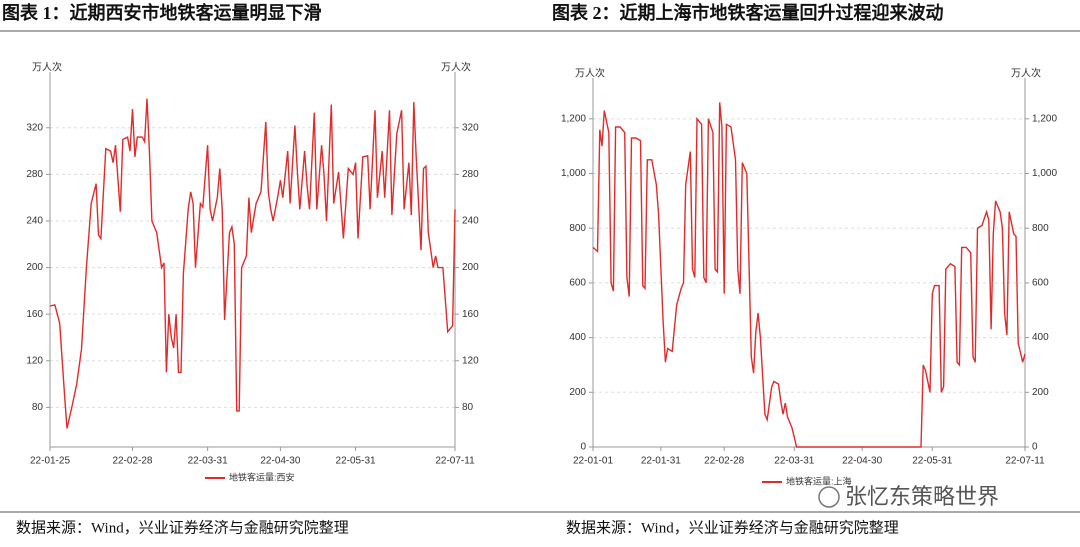 The height and width of the screenshot is (547, 1080). What do you see at coordinates (1040, 283) in the screenshot?
I see `y2-tick-label: 600` at bounding box center [1040, 283].